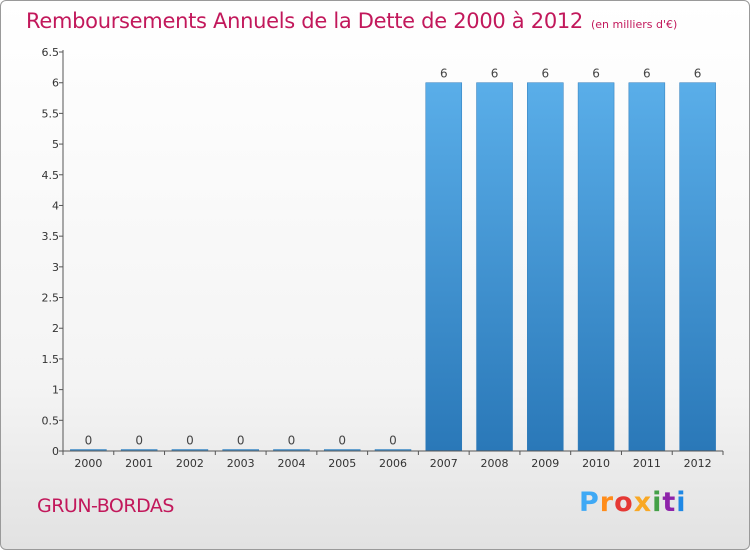 The image size is (750, 550). I want to click on y-tick-label: 2, so click(55, 328).